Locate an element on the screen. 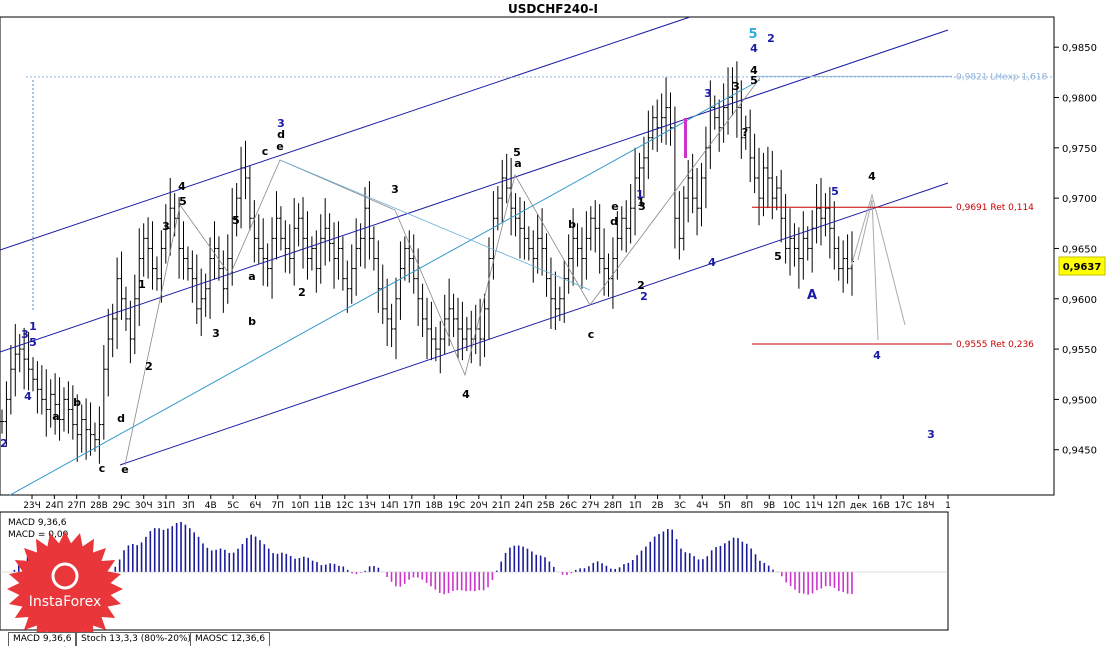 The height and width of the screenshot is (661, 1106). wave-label-black: d is located at coordinates (614, 221).